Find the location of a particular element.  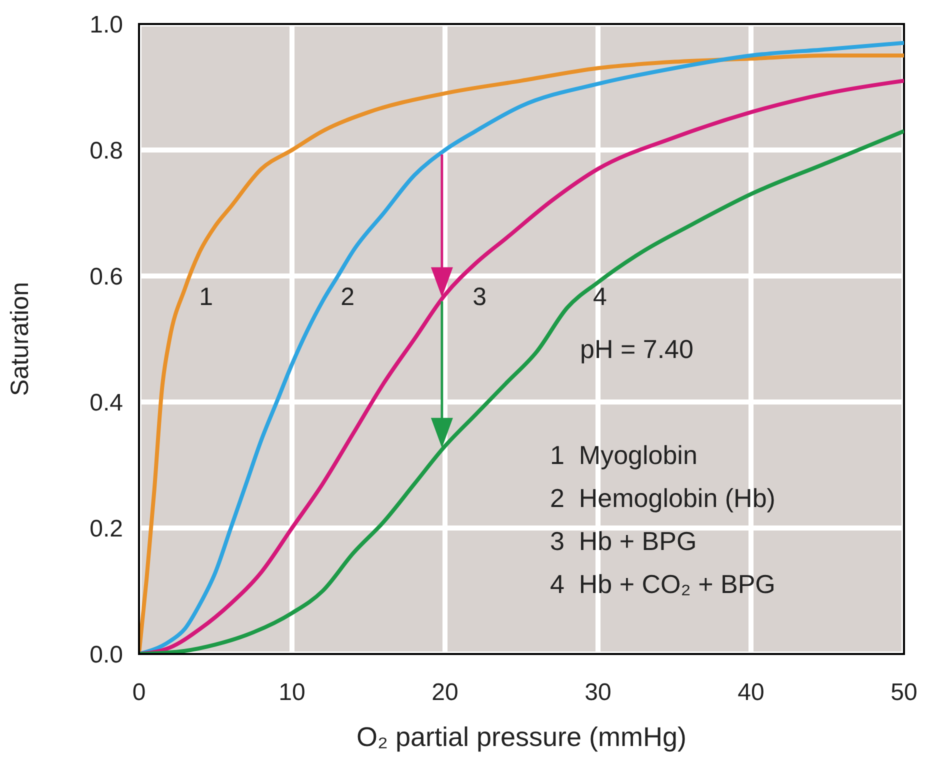

y-tick-label: 0.8 is located at coordinates (106, 151).